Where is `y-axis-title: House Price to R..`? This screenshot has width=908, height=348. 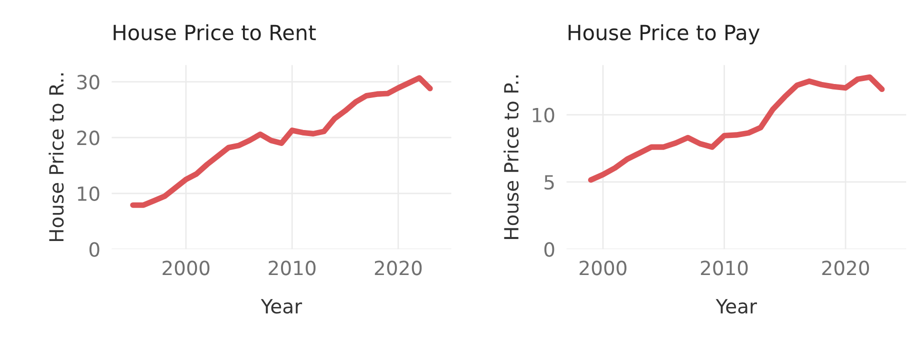
y-axis-title: House Price to R.. is located at coordinates (56, 157).